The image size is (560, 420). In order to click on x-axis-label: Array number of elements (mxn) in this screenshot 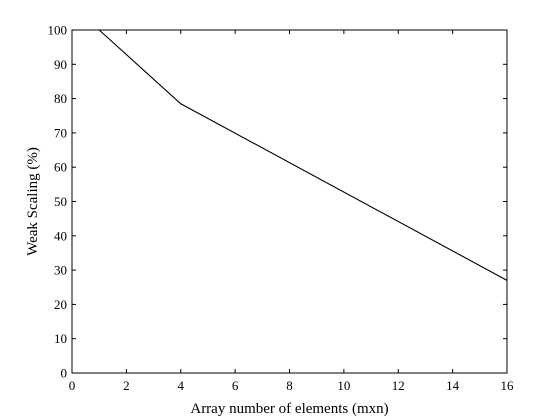, I will do `click(289, 409)`.